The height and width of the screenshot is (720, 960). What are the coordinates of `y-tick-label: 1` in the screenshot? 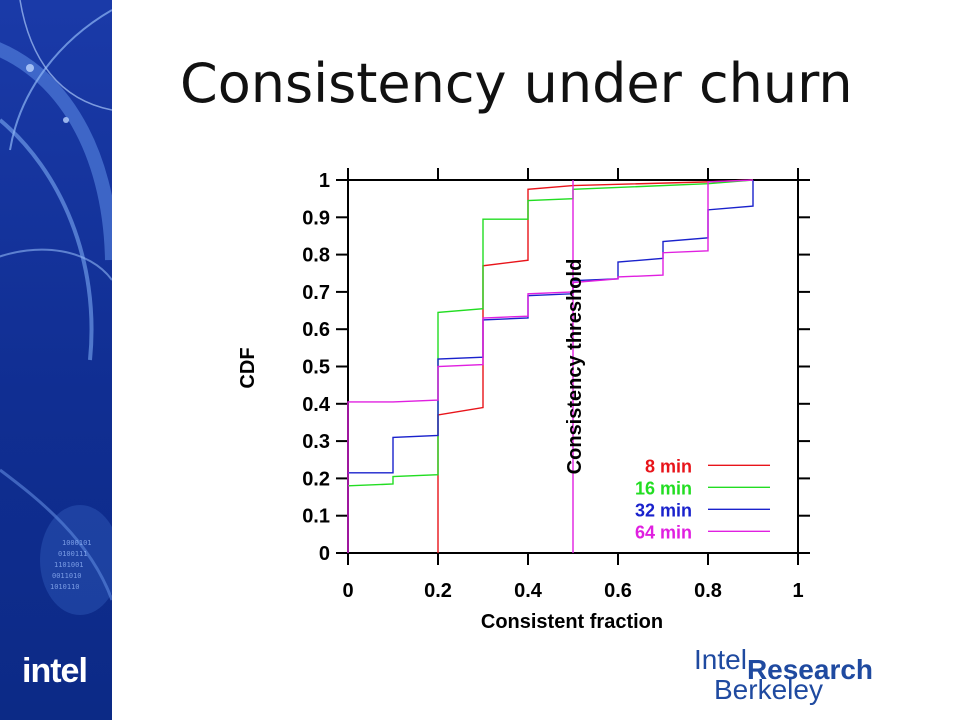 It's located at (324, 181).